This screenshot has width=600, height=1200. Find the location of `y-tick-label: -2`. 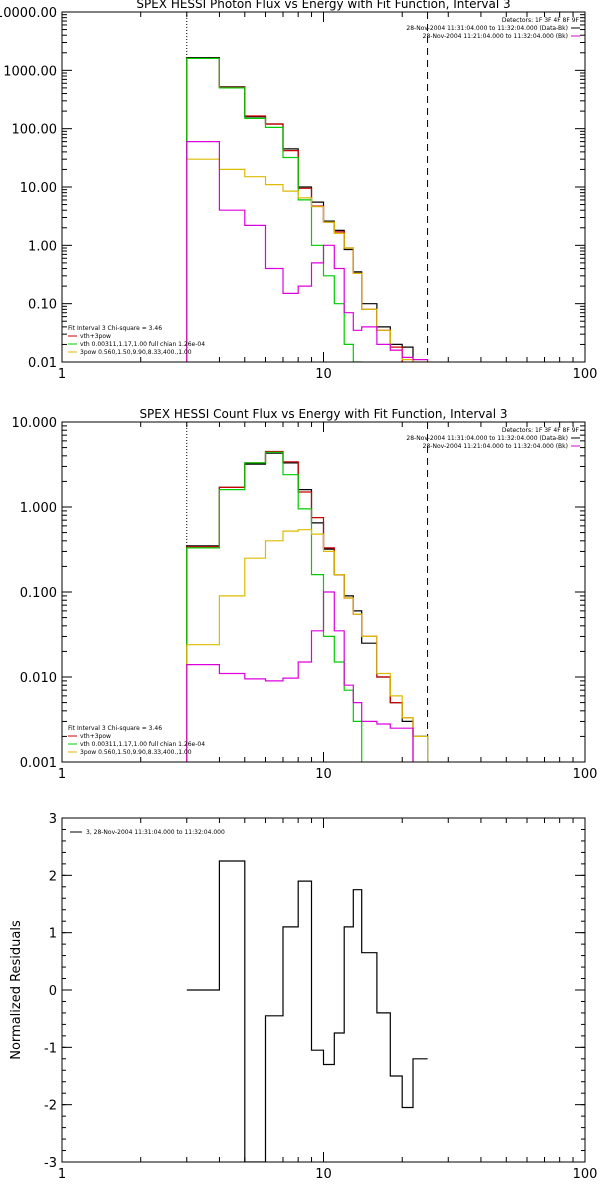

y-tick-label: -2 is located at coordinates (50, 1106).